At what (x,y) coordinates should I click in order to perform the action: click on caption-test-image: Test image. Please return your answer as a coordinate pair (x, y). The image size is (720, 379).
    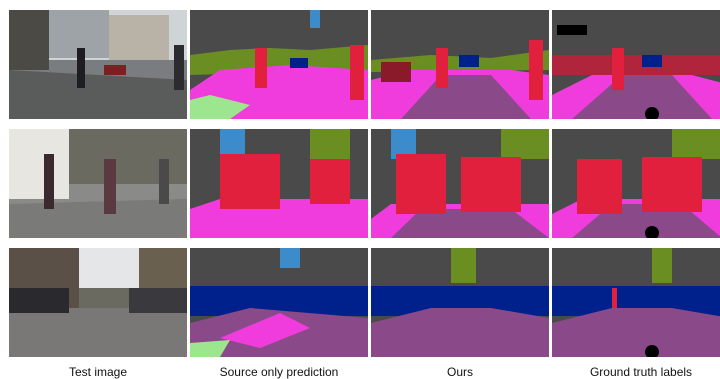
    Looking at the image, I should click on (98, 372).